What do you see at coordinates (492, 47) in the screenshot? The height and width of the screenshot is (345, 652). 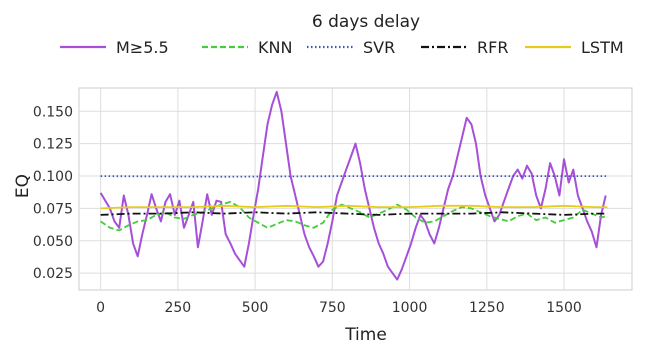 I see `legend-label: RFR` at bounding box center [492, 47].